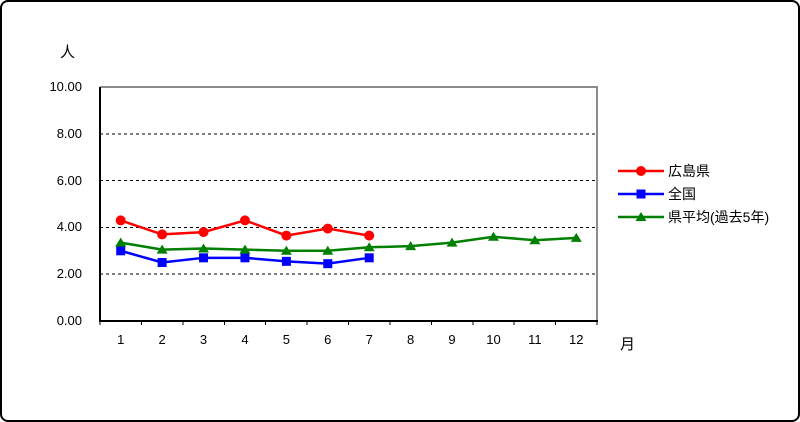  I want to click on legend-item: 県平均(過去5年), so click(693, 216).